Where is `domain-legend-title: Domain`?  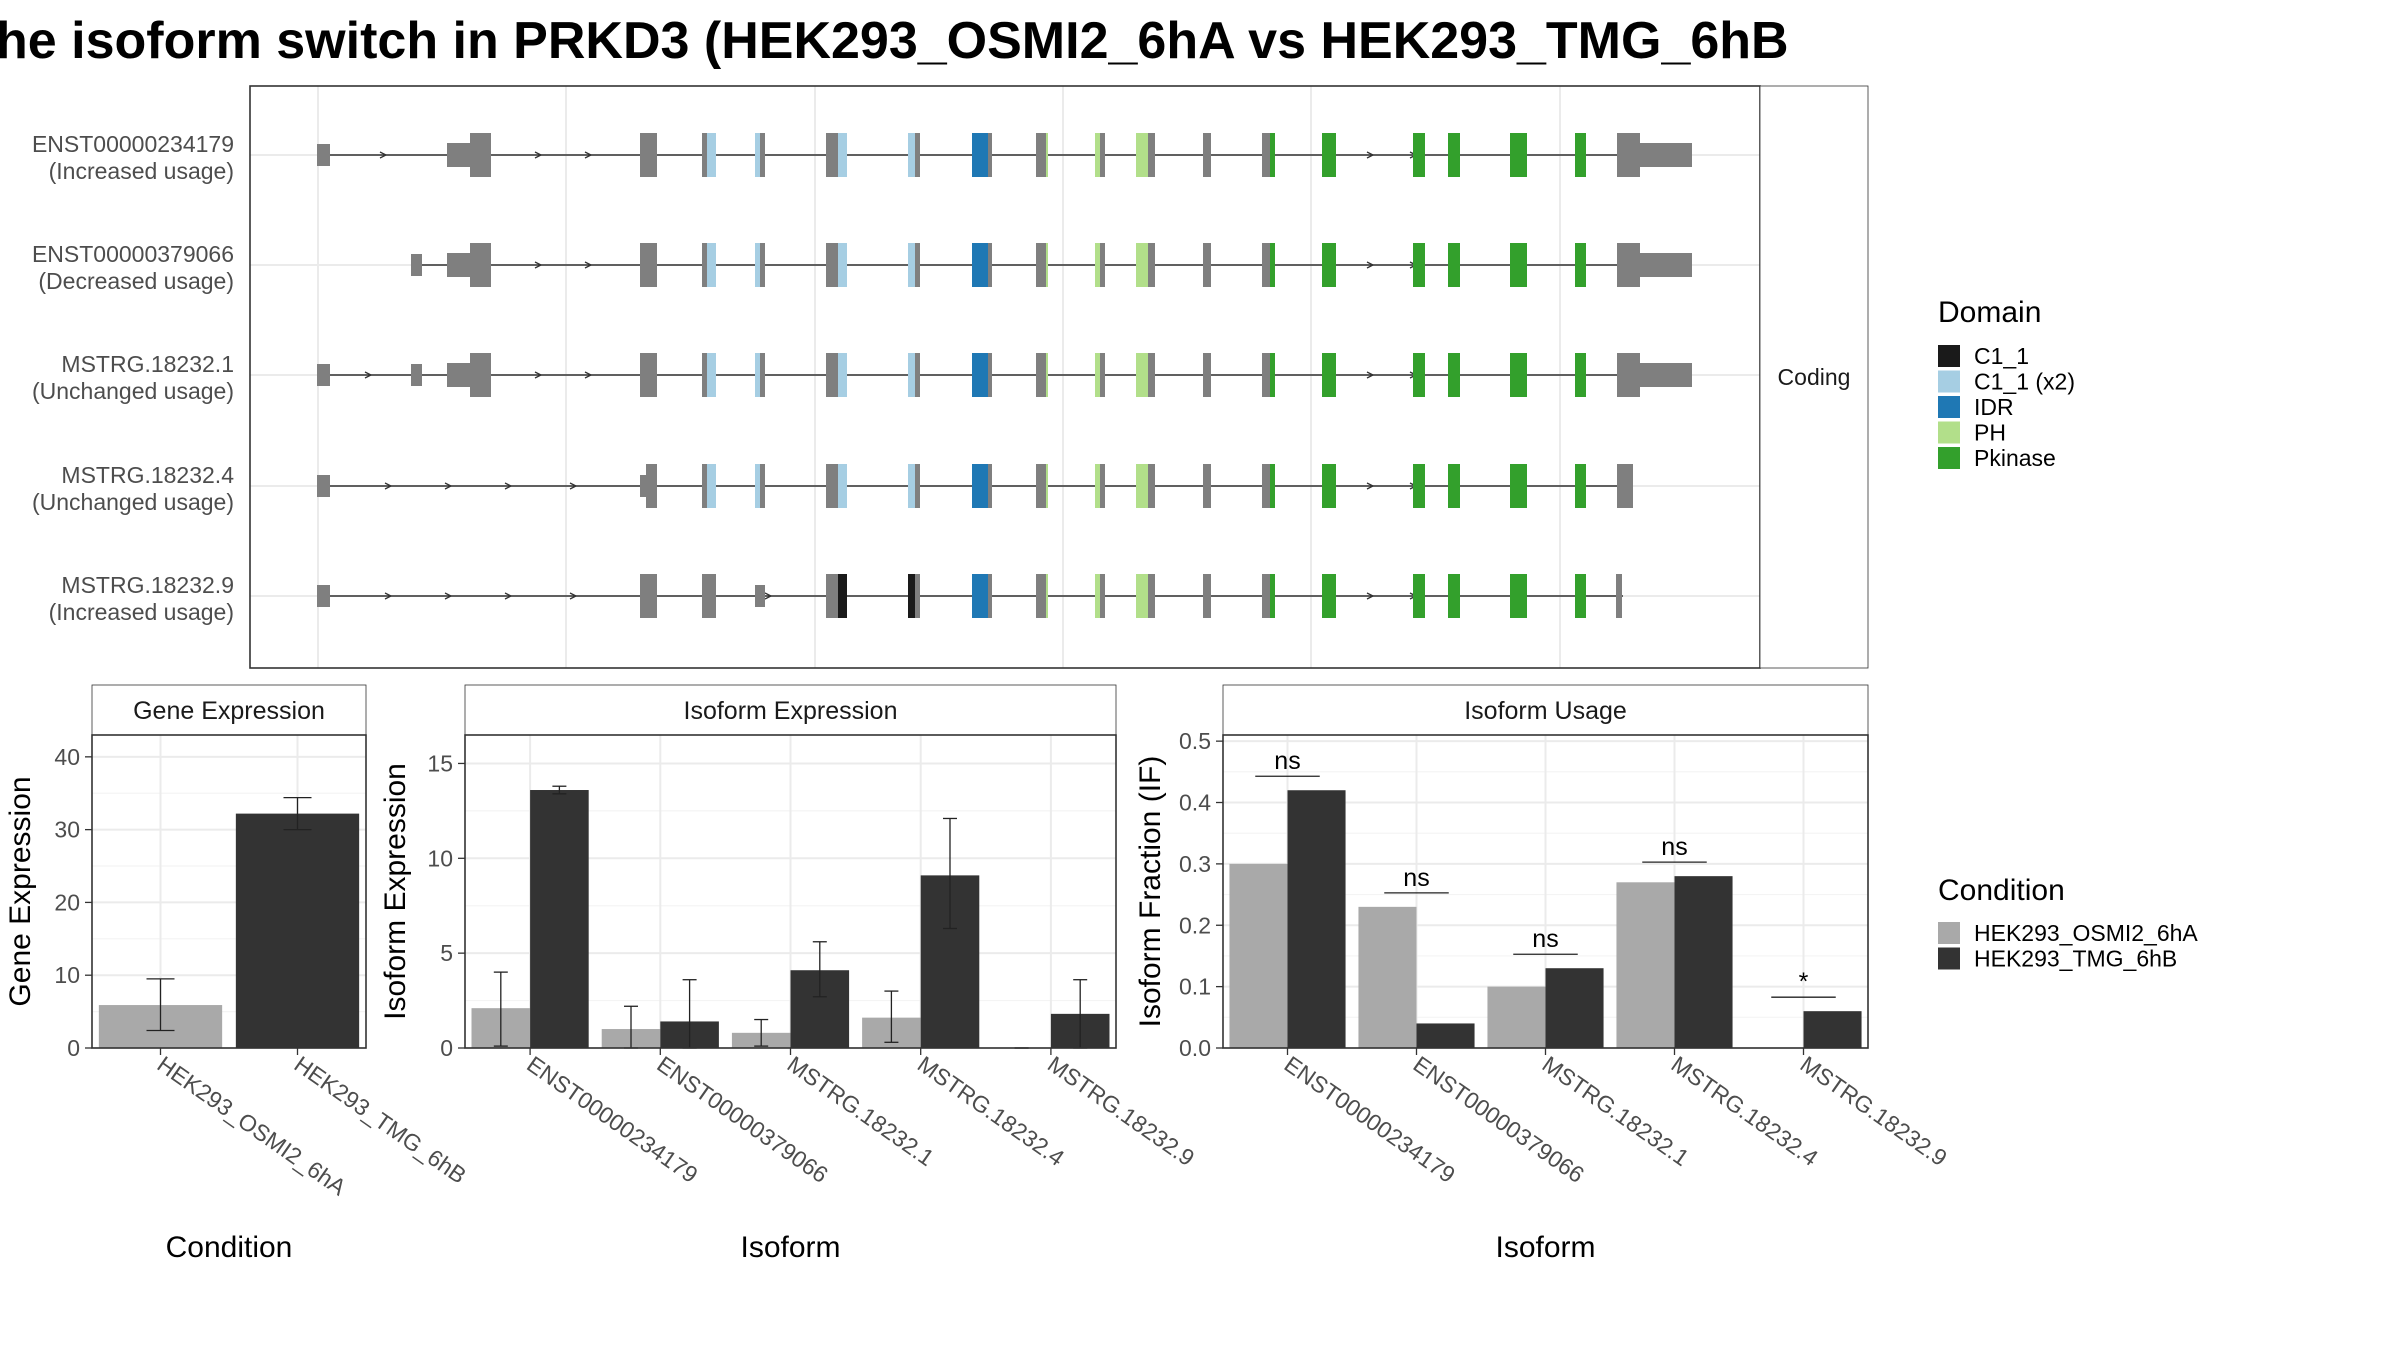
domain-legend-title: Domain is located at coordinates (1989, 312).